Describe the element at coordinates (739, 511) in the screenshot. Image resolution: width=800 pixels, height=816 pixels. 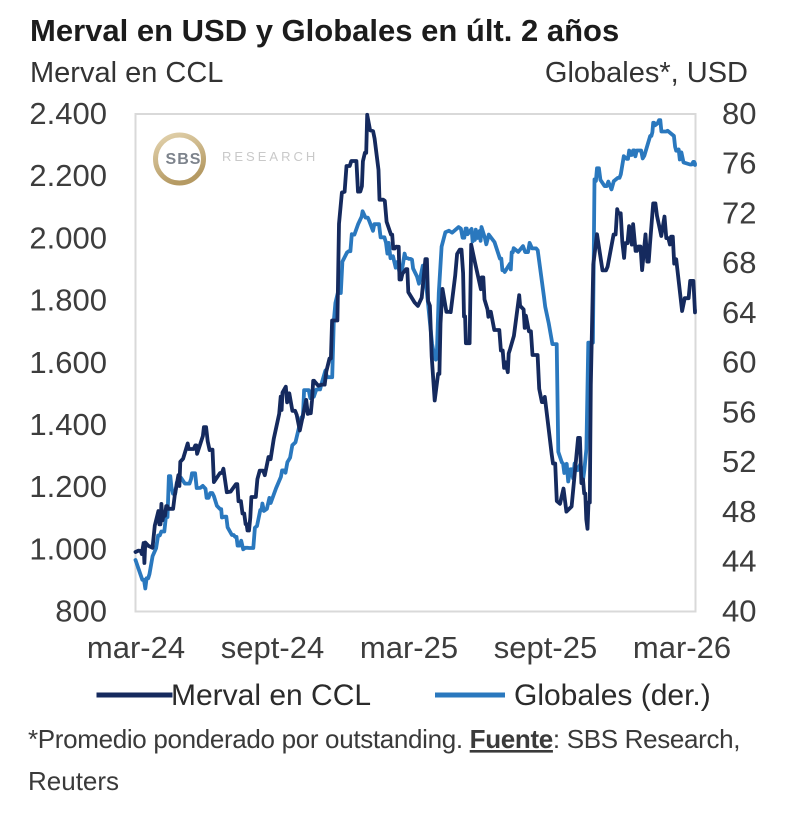
I see `svg-text: 48` at that location.